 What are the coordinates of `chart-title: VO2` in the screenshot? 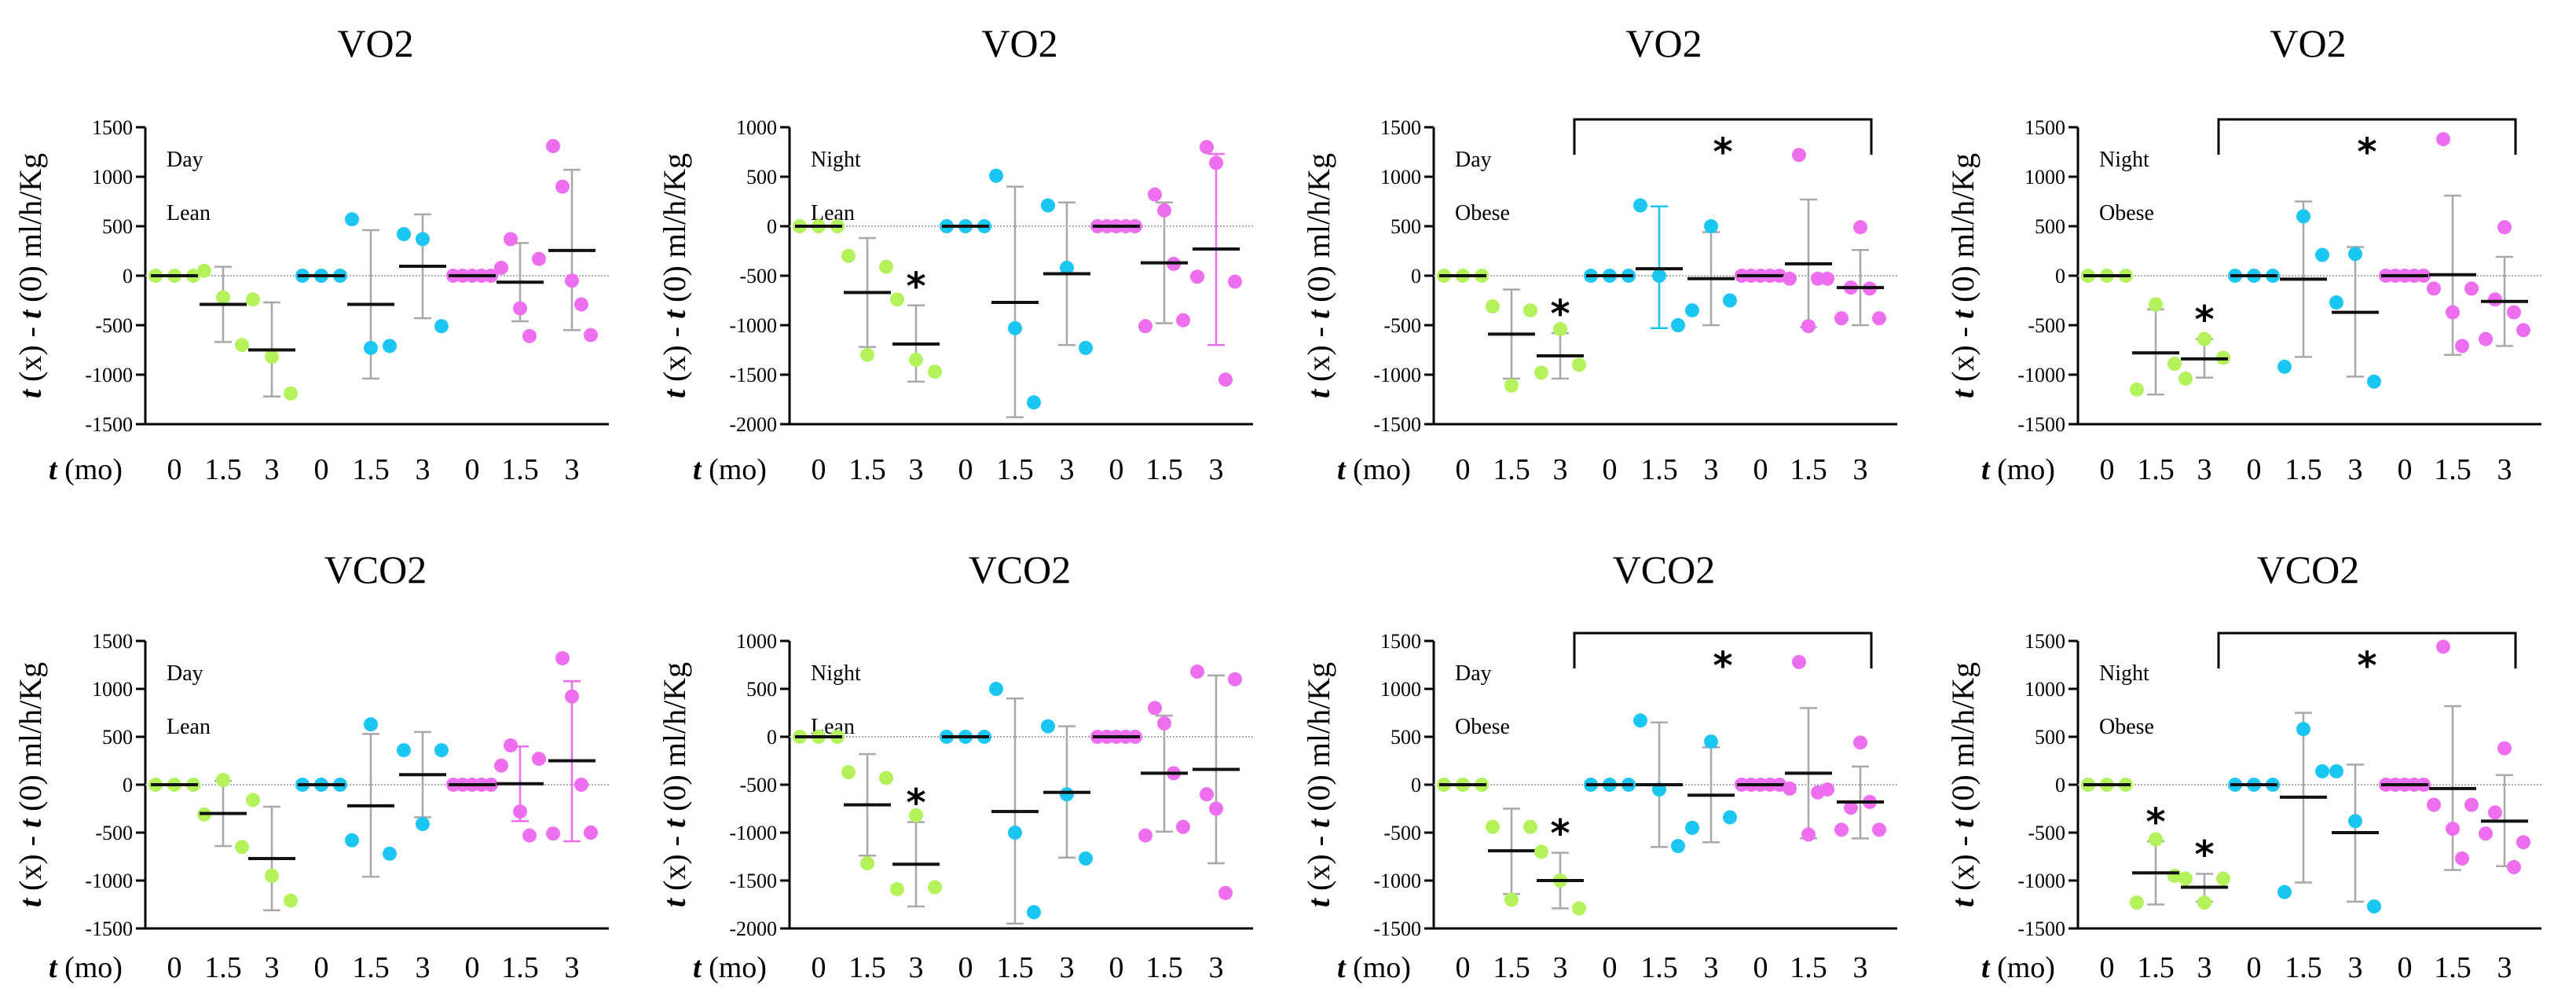 It's located at (375, 43).